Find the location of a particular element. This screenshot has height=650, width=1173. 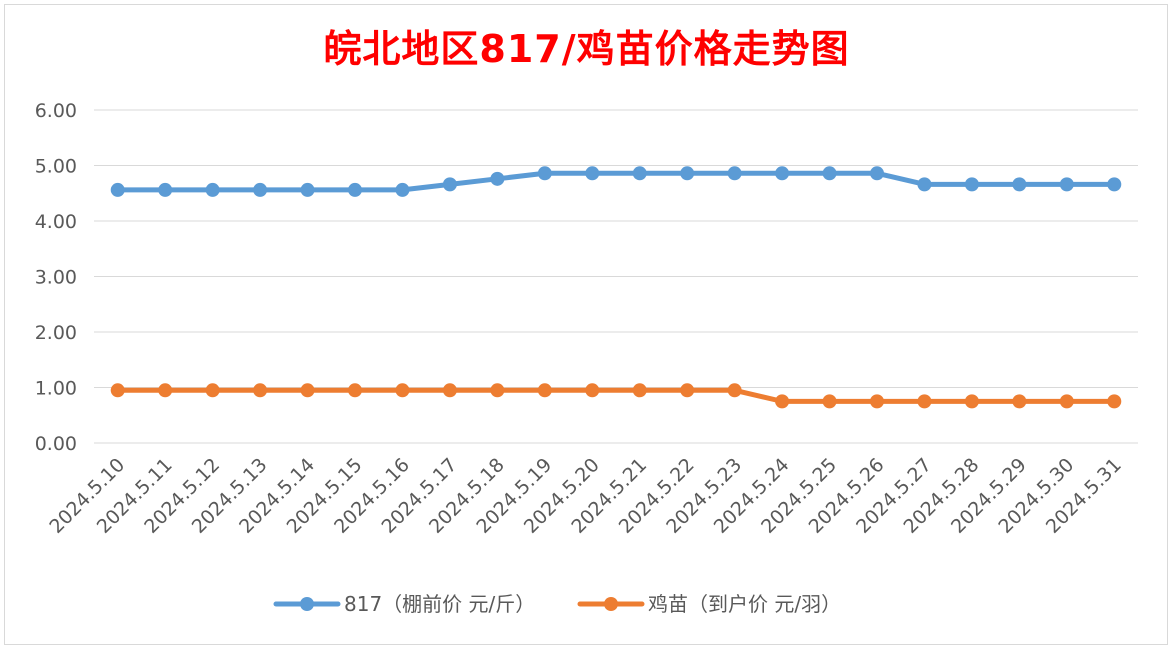

y-tick-label: 0.00 is located at coordinates (56, 444).